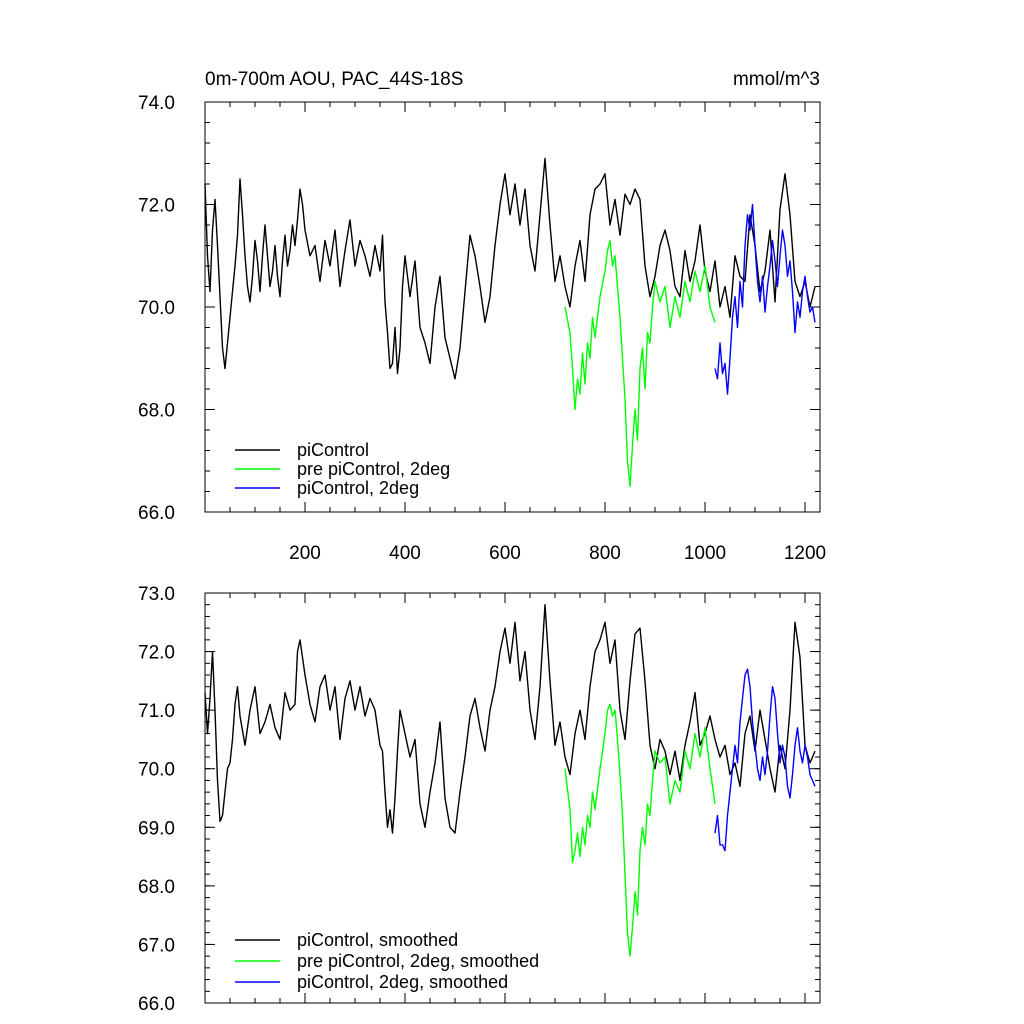  What do you see at coordinates (418, 961) in the screenshot?
I see `legend-label: pre piControl, 2deg, smoothed` at bounding box center [418, 961].